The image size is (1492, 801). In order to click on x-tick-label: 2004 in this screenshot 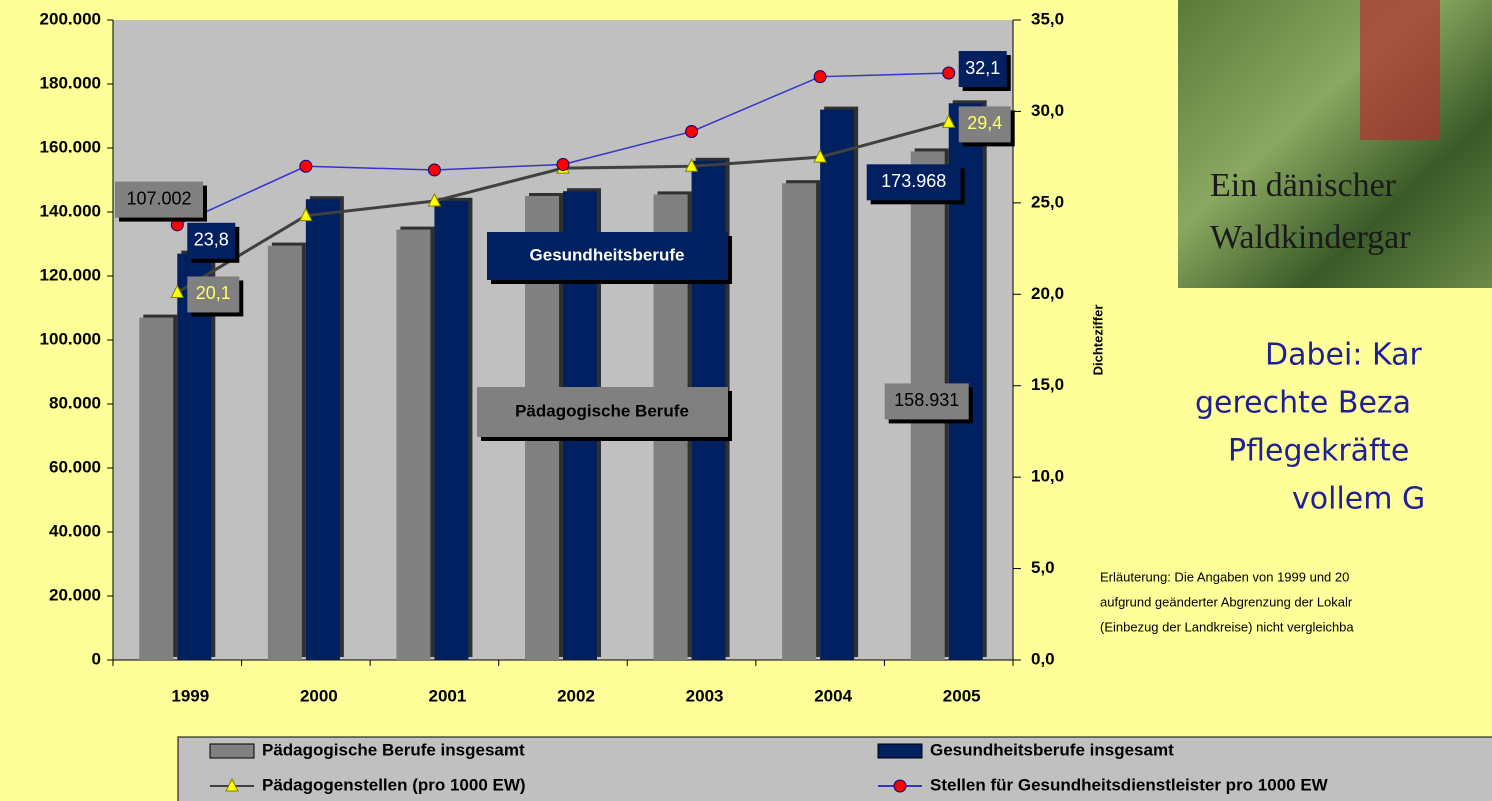, I will do `click(833, 695)`.